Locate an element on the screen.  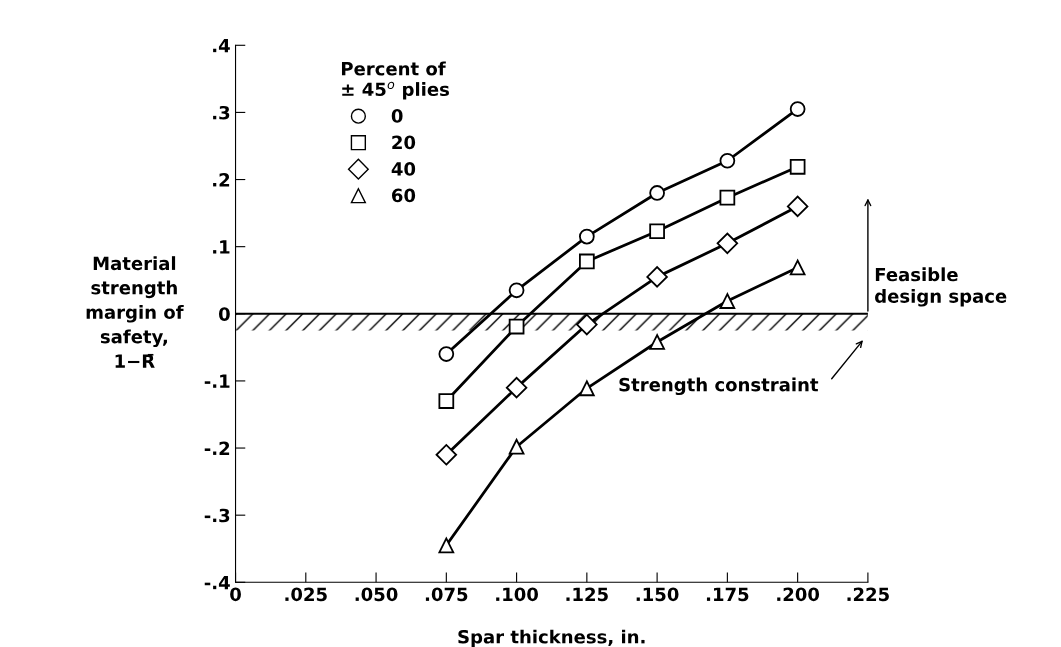
y-tick-label: .3 is located at coordinates (221, 112).